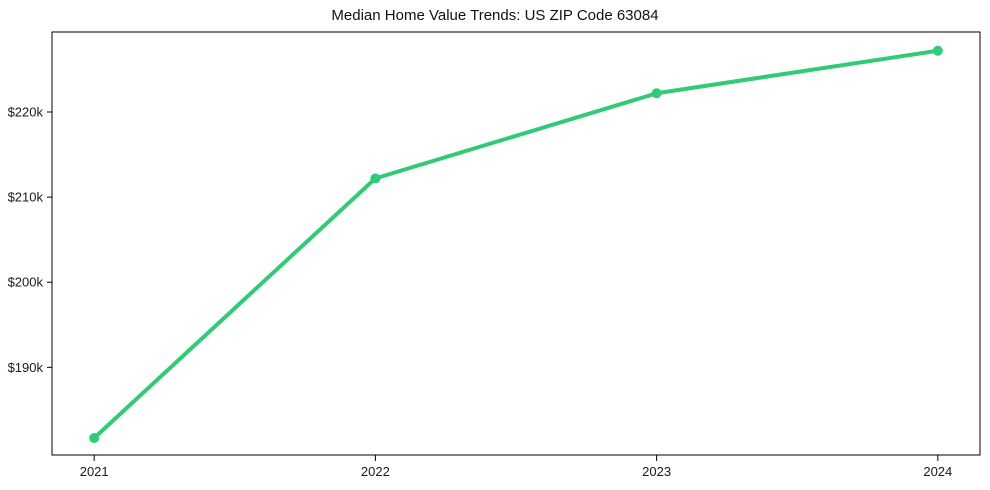 Image resolution: width=990 pixels, height=490 pixels. Describe the element at coordinates (937, 471) in the screenshot. I see `x-tick-label: 2024` at that location.